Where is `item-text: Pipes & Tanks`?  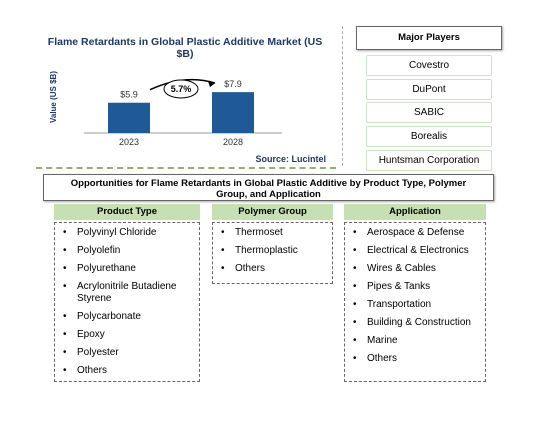
item-text: Pipes & Tanks is located at coordinates (399, 286).